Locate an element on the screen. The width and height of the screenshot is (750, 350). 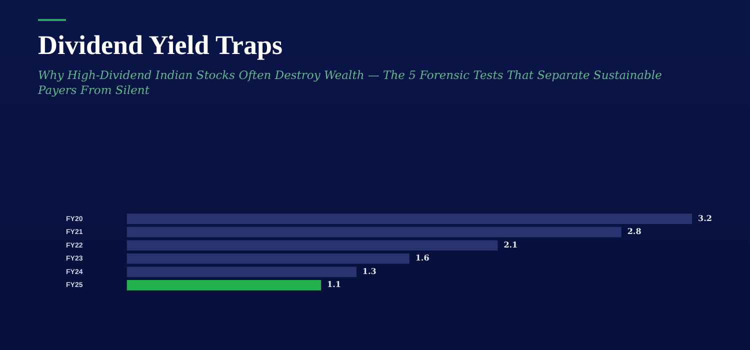
chart-subtitle: Why High-Dividend Indian Stocks Often Destroy Wealth — The 5 Forensic Tests That Separate Sustainable Payers From Silent is located at coordinates (350, 83).